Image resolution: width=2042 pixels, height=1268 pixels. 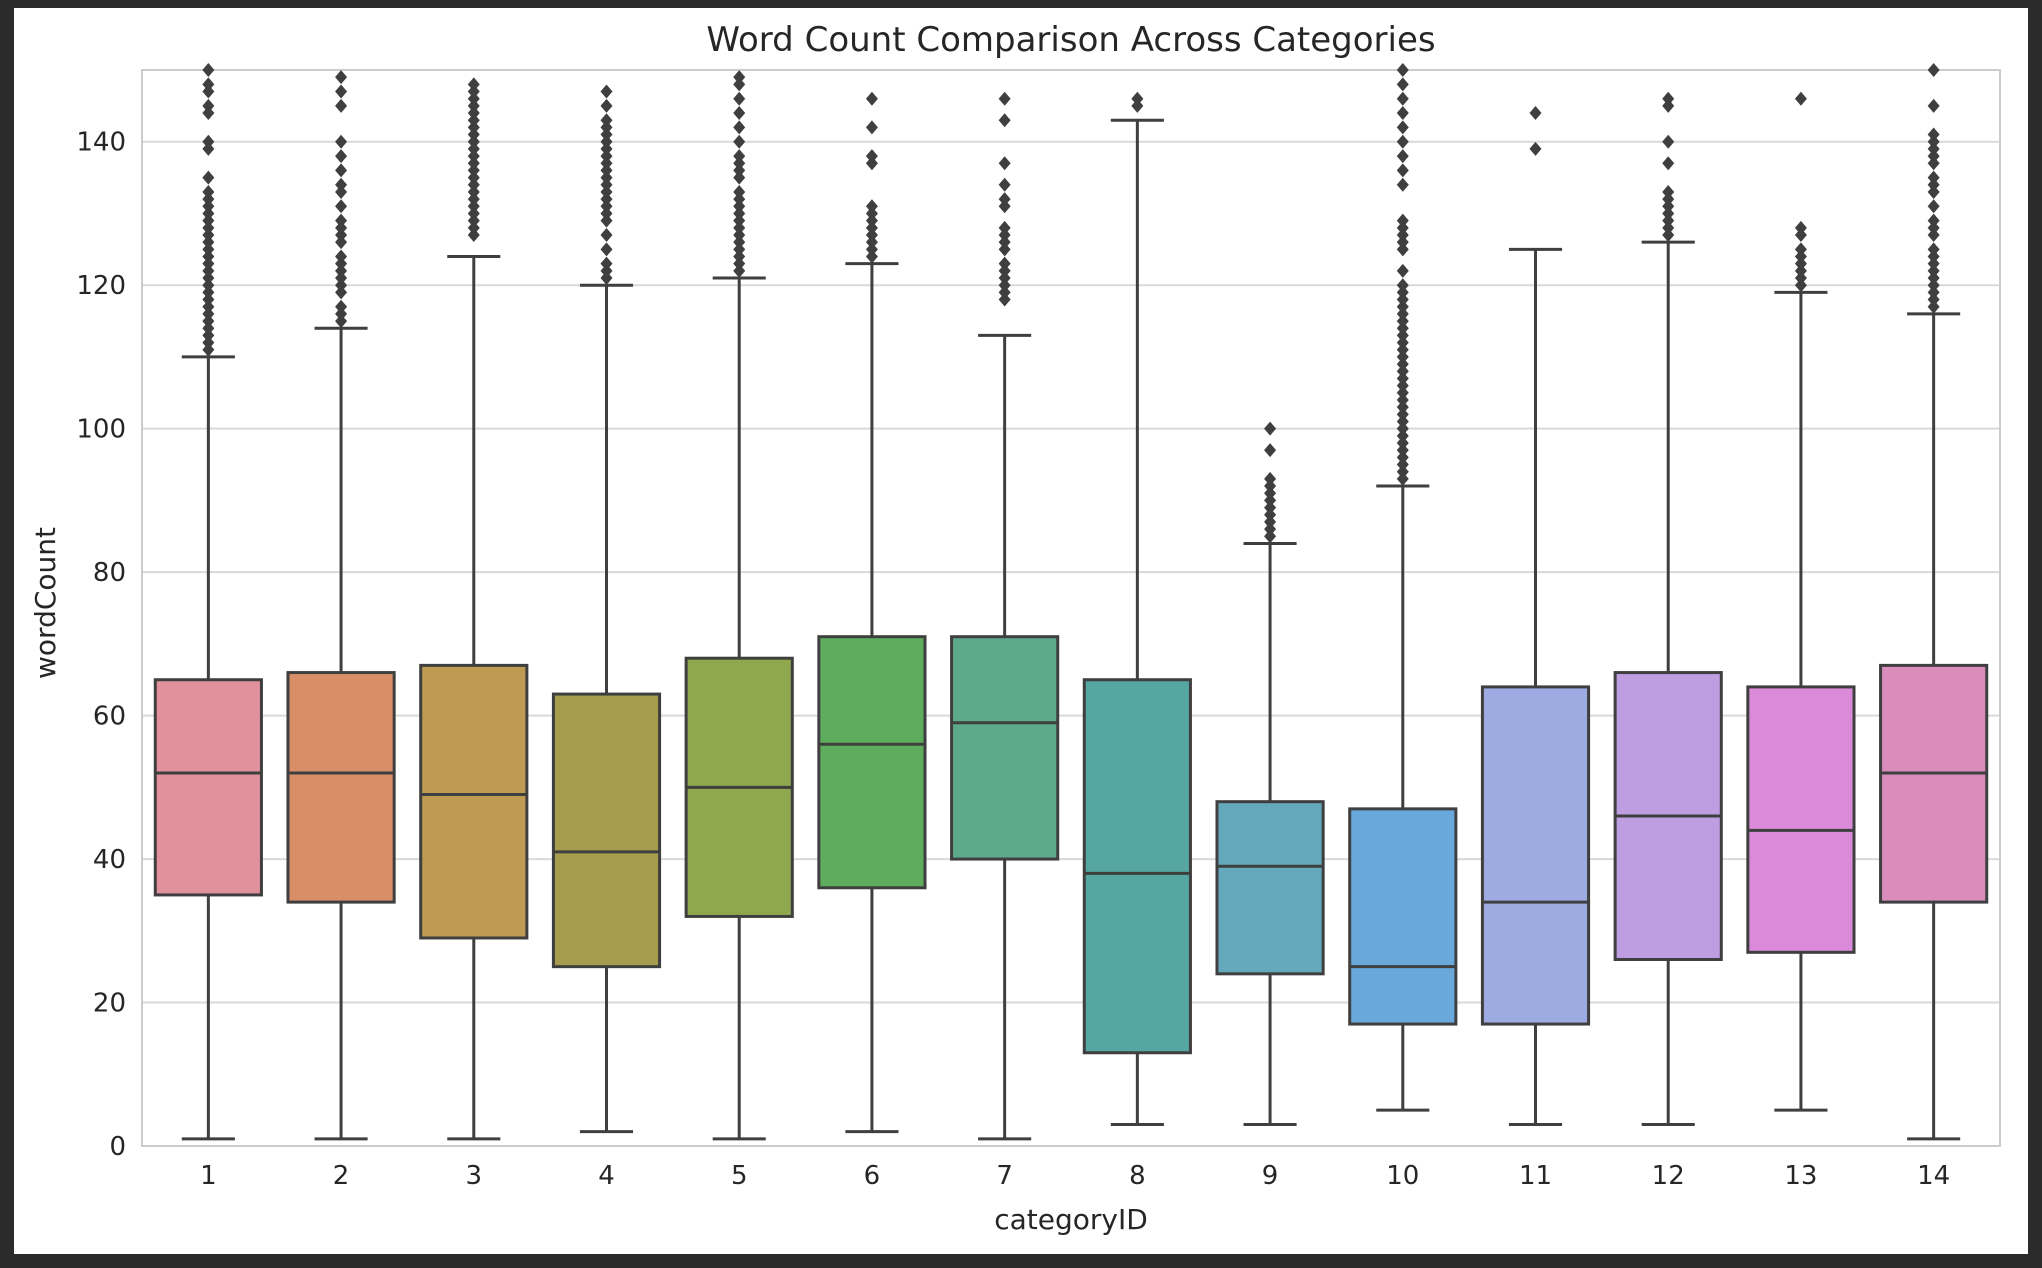 I want to click on y-tick-label: 120, so click(x=101, y=286).